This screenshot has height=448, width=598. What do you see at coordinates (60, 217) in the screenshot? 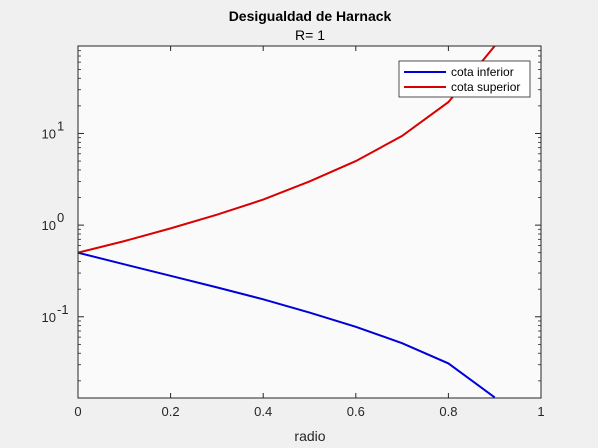
I see `y-tick-exponent: 0` at bounding box center [60, 217].